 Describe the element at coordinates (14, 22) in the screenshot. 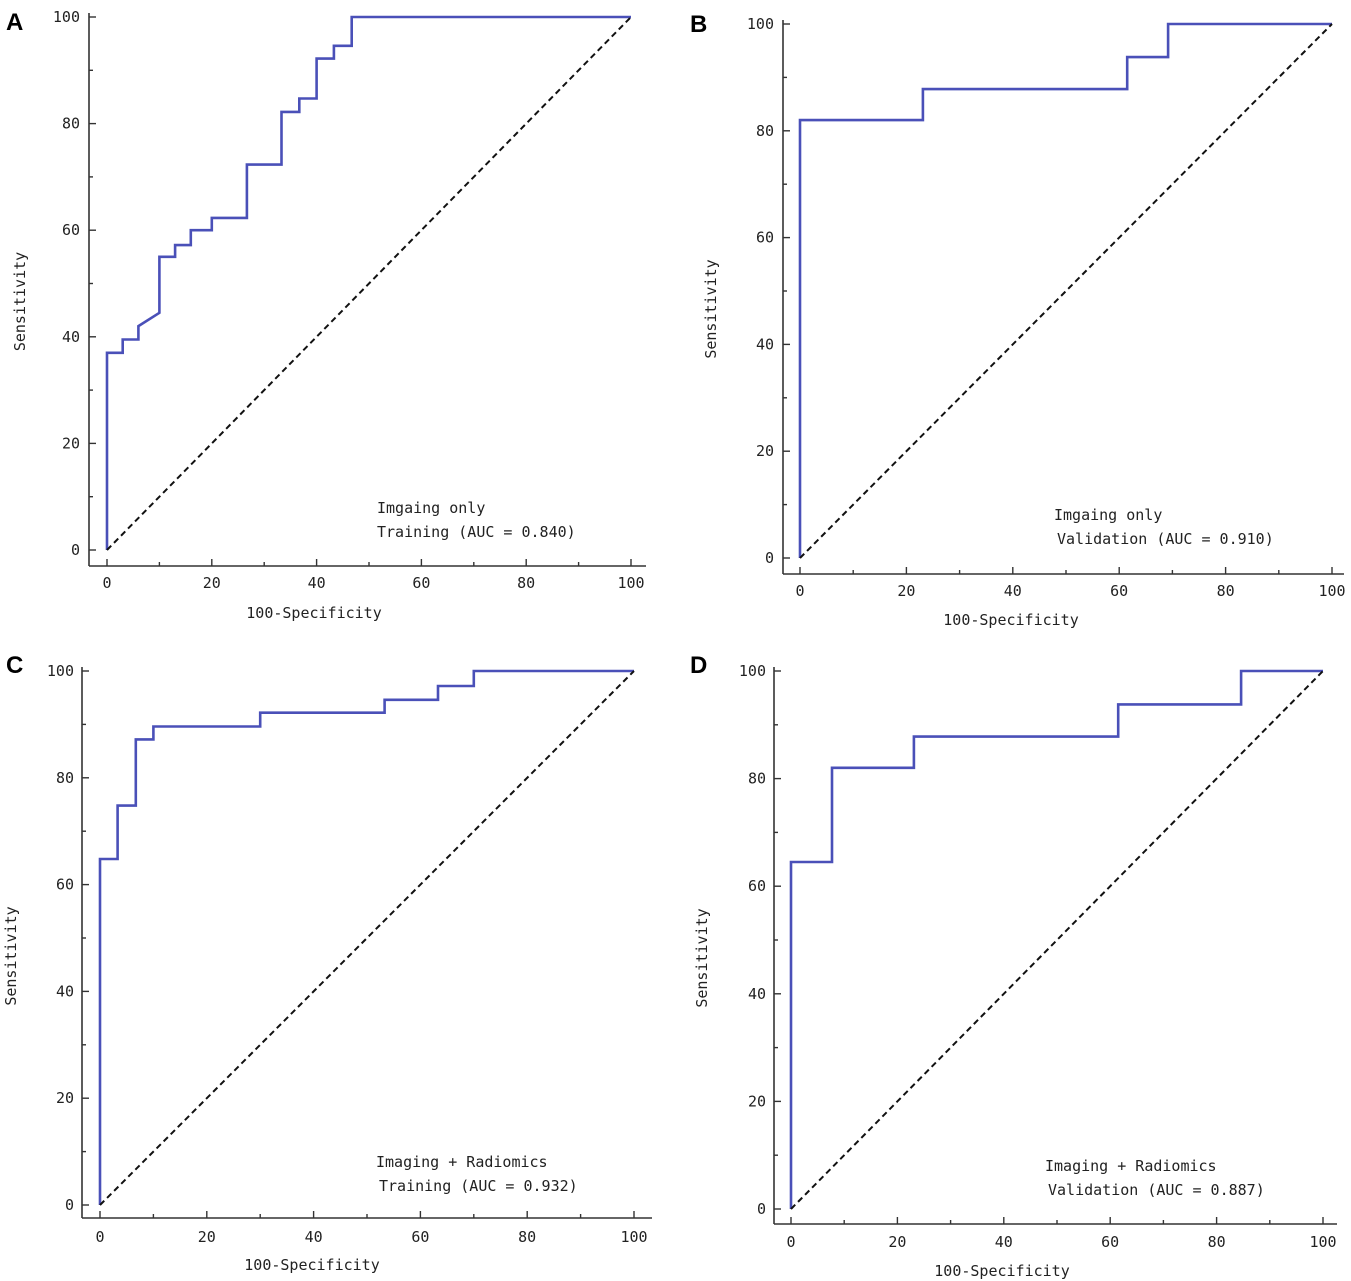

I see `panel-letter: A` at that location.